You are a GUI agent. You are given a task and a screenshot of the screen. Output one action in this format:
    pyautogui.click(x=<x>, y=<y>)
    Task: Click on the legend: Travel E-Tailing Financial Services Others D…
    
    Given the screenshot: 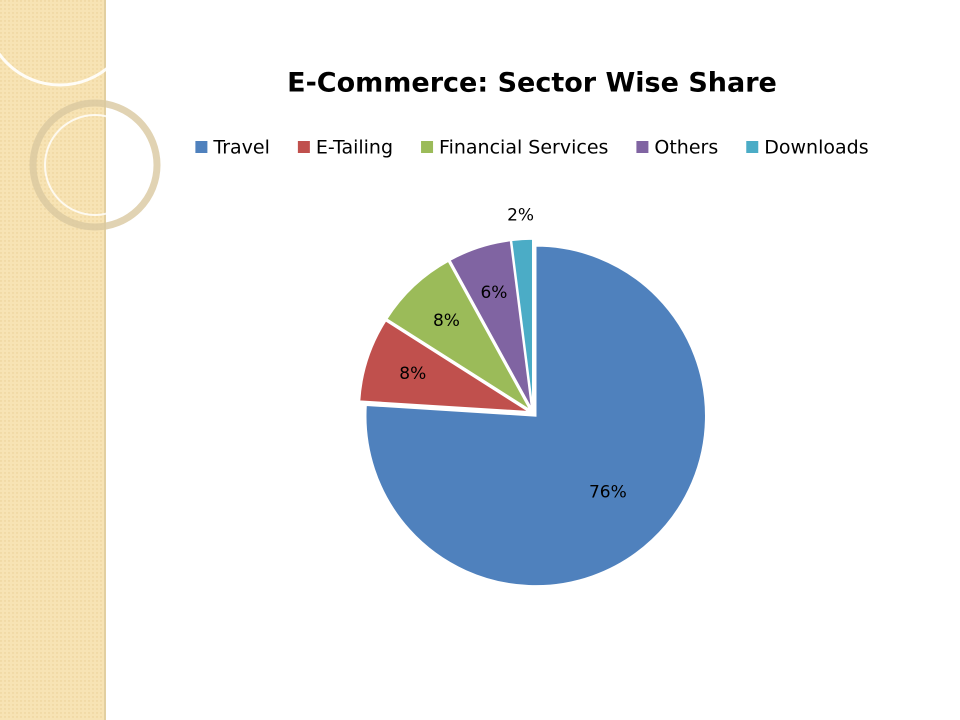 What is the action you would take?
    pyautogui.click(x=532, y=148)
    